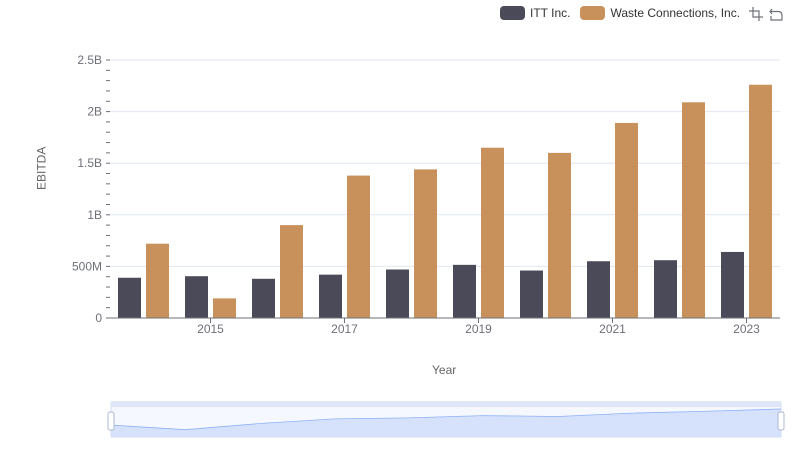 The width and height of the screenshot is (800, 461). I want to click on chart-toolbar, so click(768, 14).